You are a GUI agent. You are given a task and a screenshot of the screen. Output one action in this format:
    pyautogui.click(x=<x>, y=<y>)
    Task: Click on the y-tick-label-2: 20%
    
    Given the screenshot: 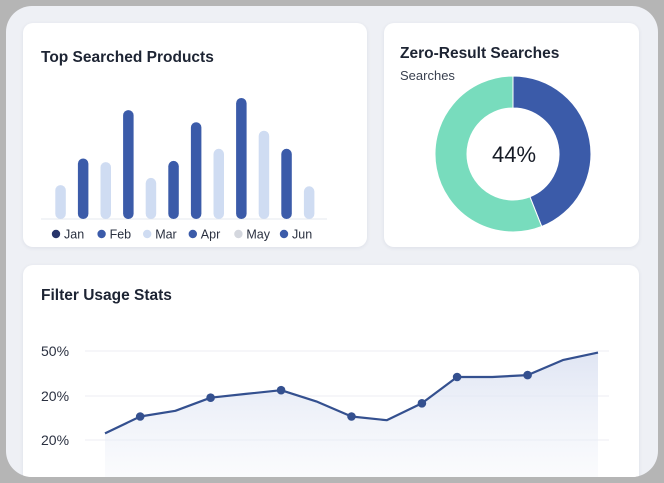 What is the action you would take?
    pyautogui.click(x=55, y=396)
    